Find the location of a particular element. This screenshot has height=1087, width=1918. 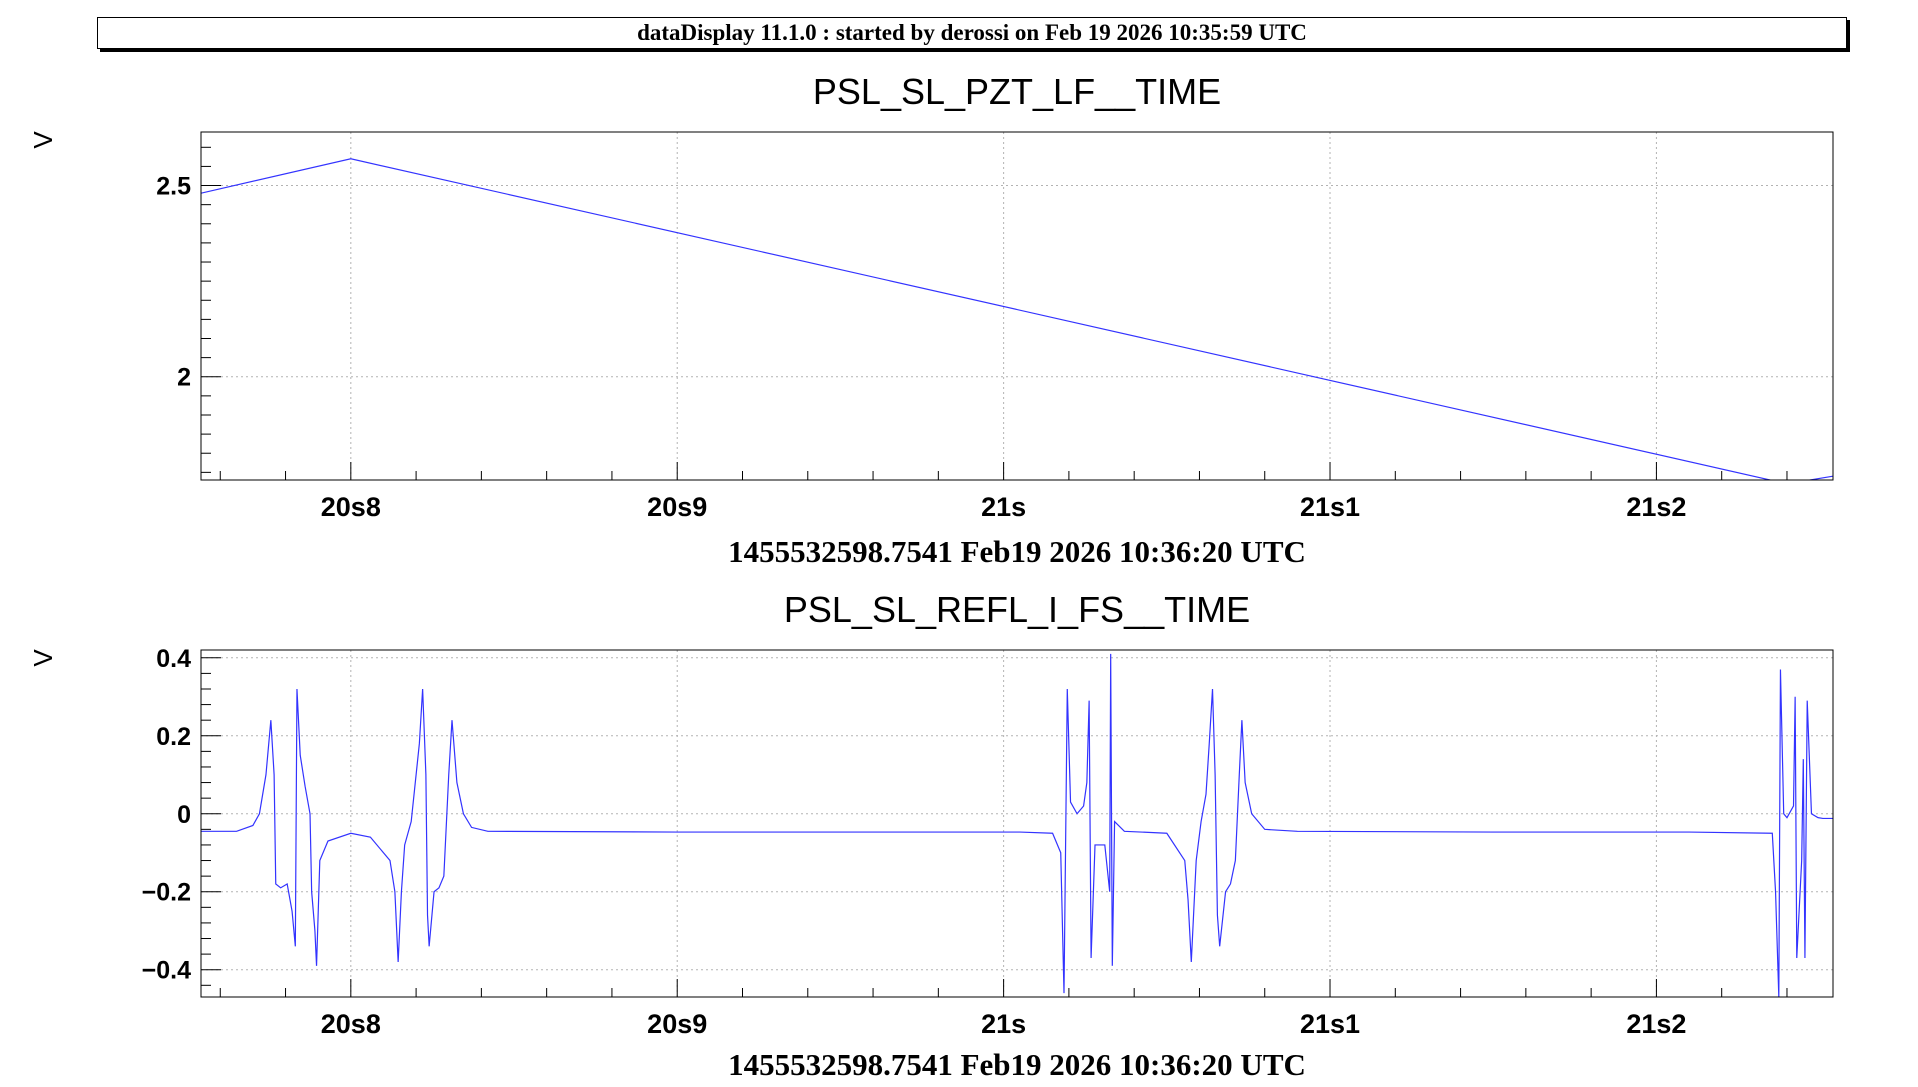

y-tick-label: 0.2 is located at coordinates (173, 737).